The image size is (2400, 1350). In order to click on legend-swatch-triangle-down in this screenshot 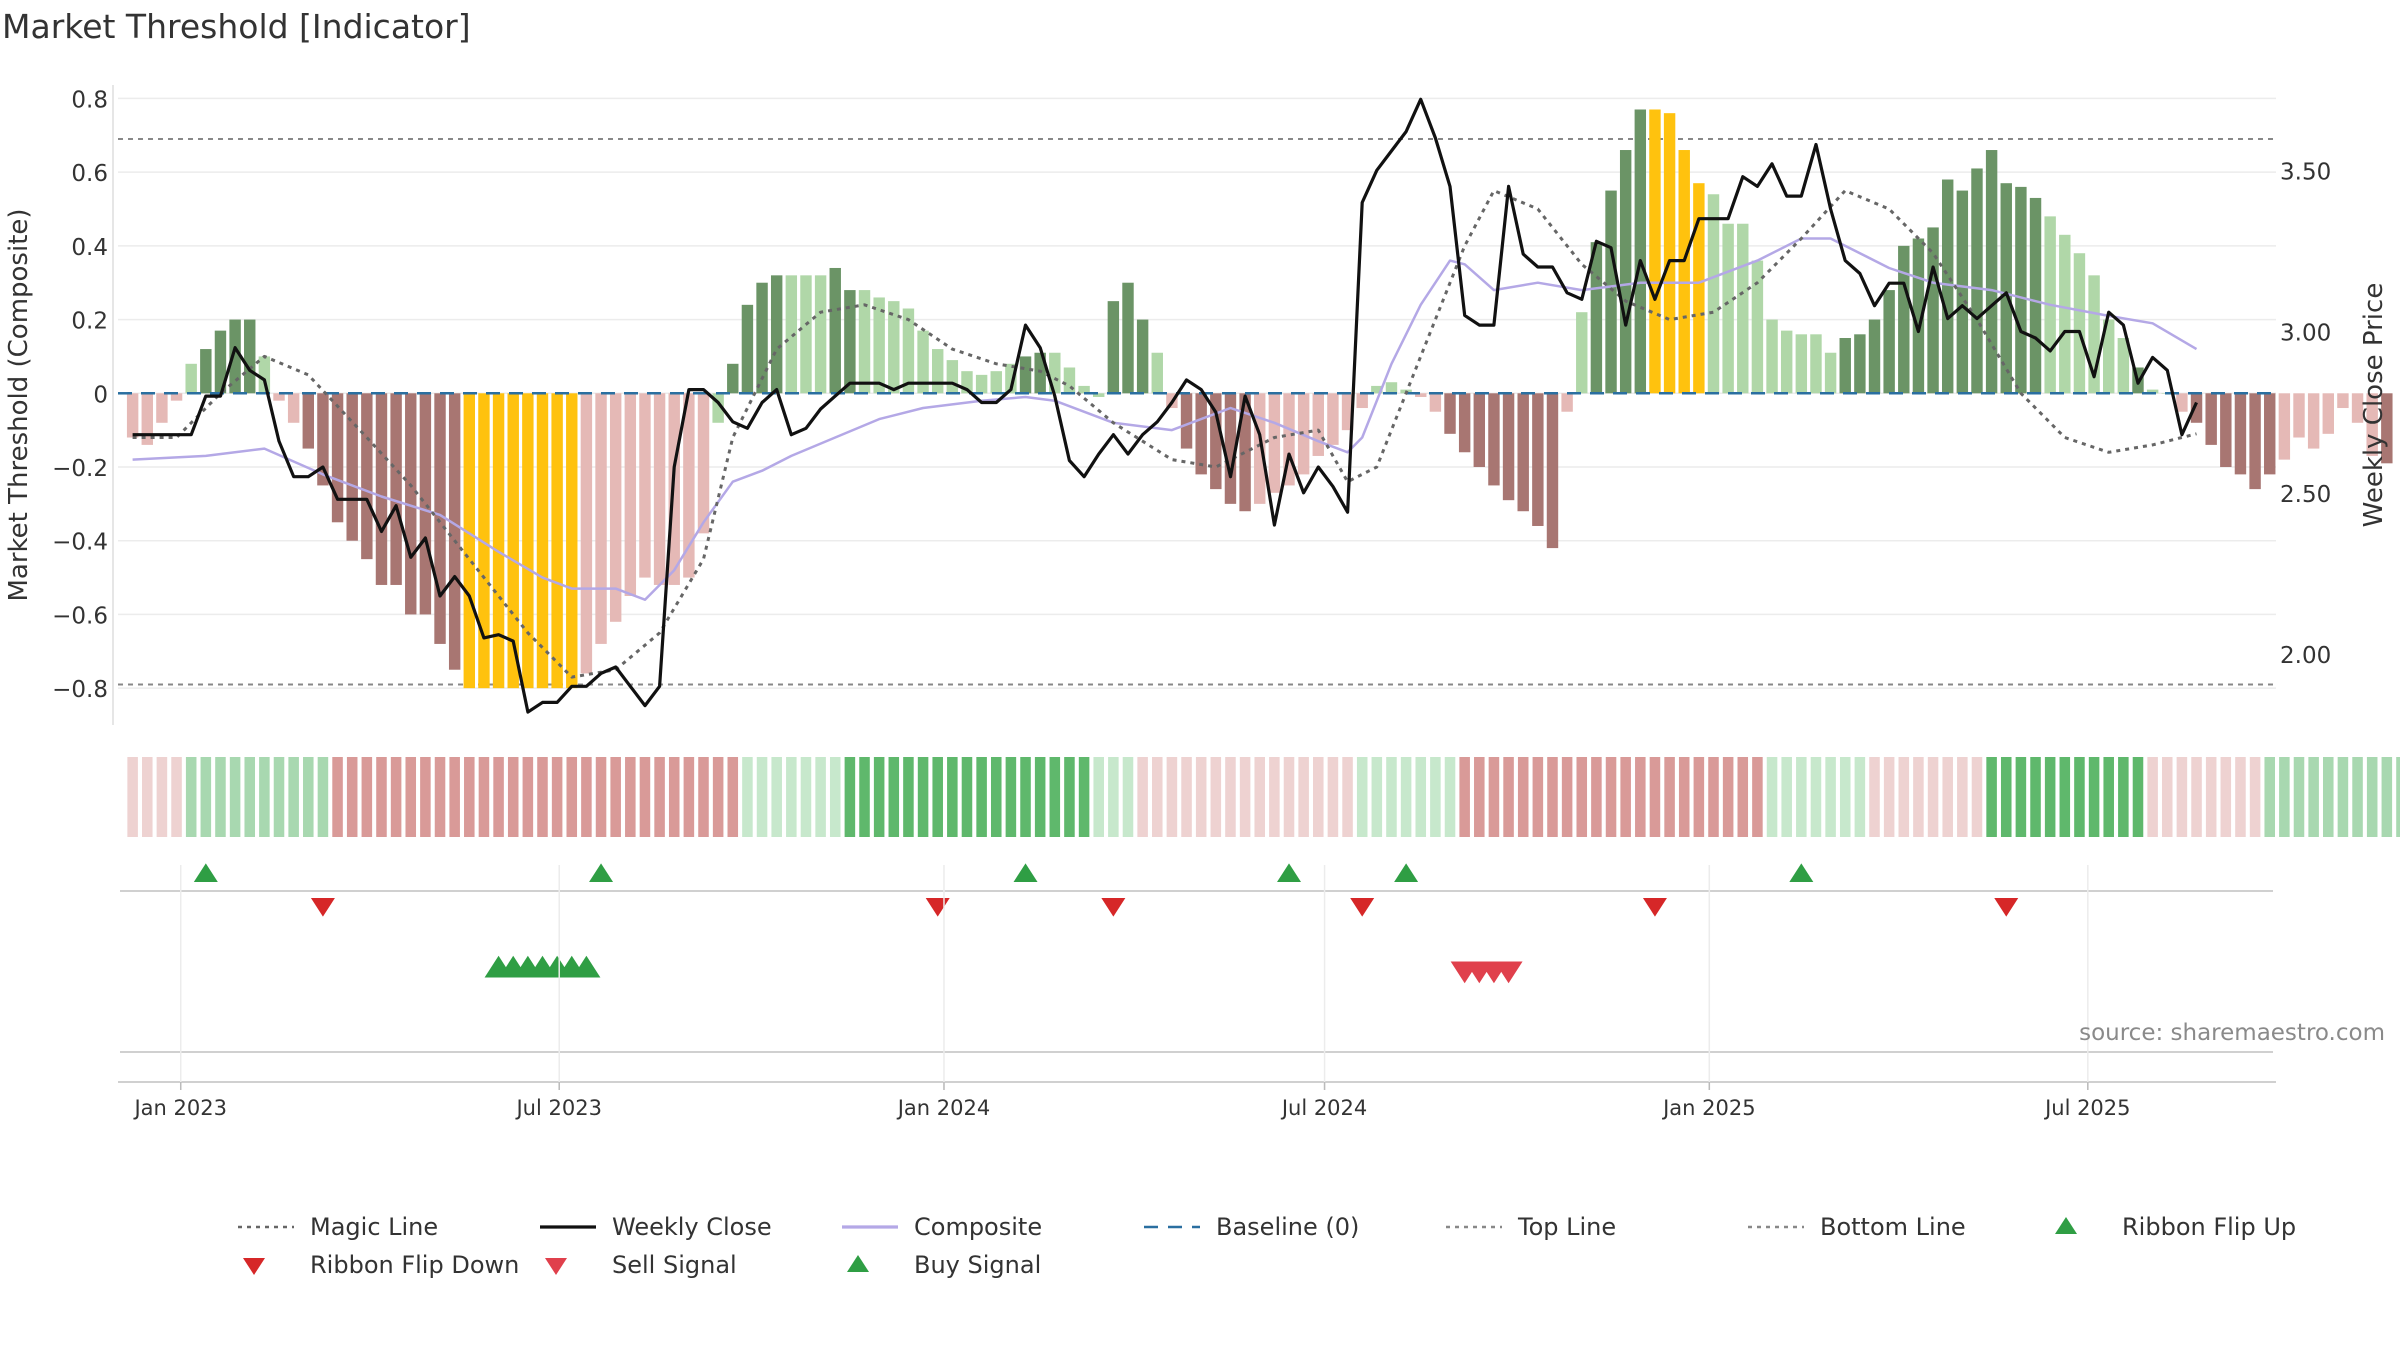, I will do `click(556, 1266)`.